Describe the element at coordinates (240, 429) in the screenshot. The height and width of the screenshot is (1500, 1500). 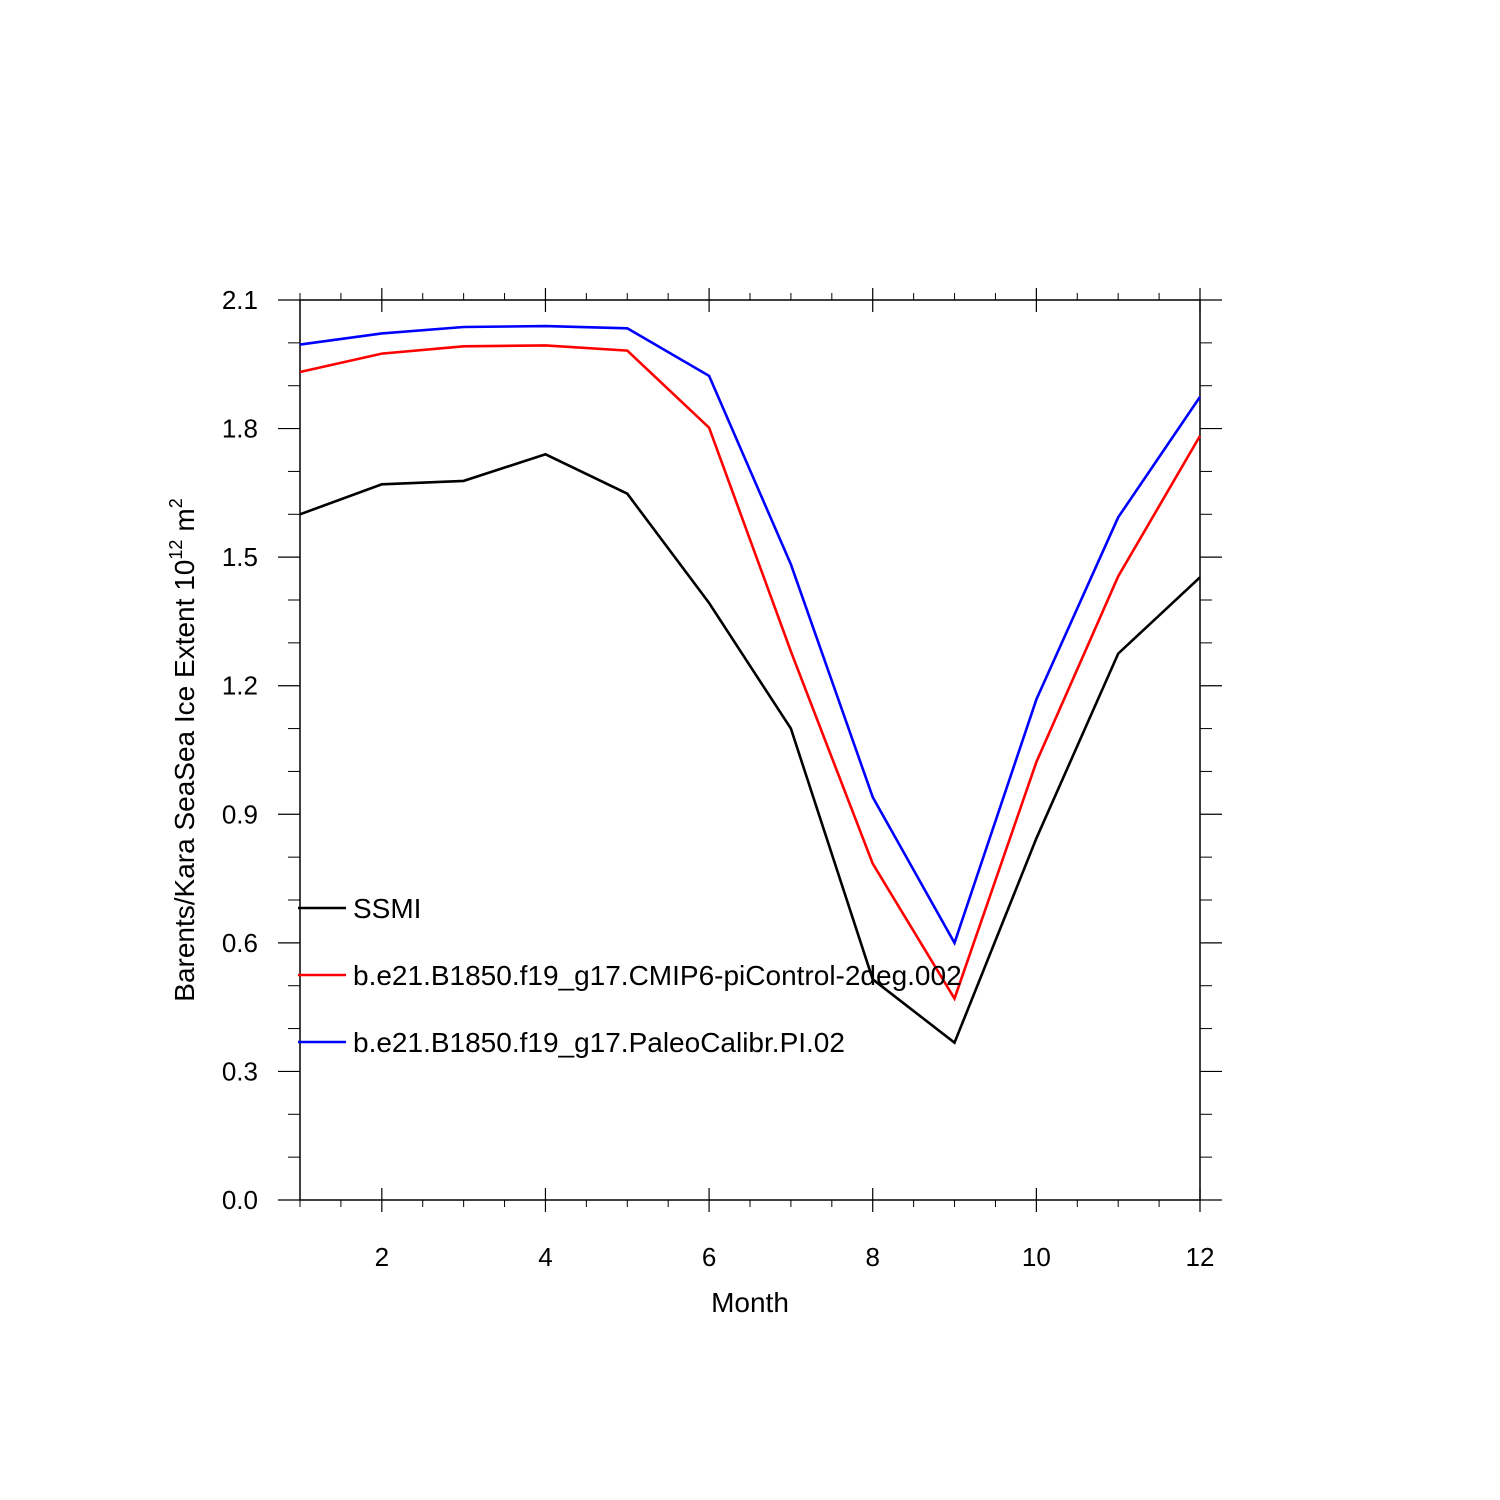
I see `y-tick-label: 1.8` at that location.